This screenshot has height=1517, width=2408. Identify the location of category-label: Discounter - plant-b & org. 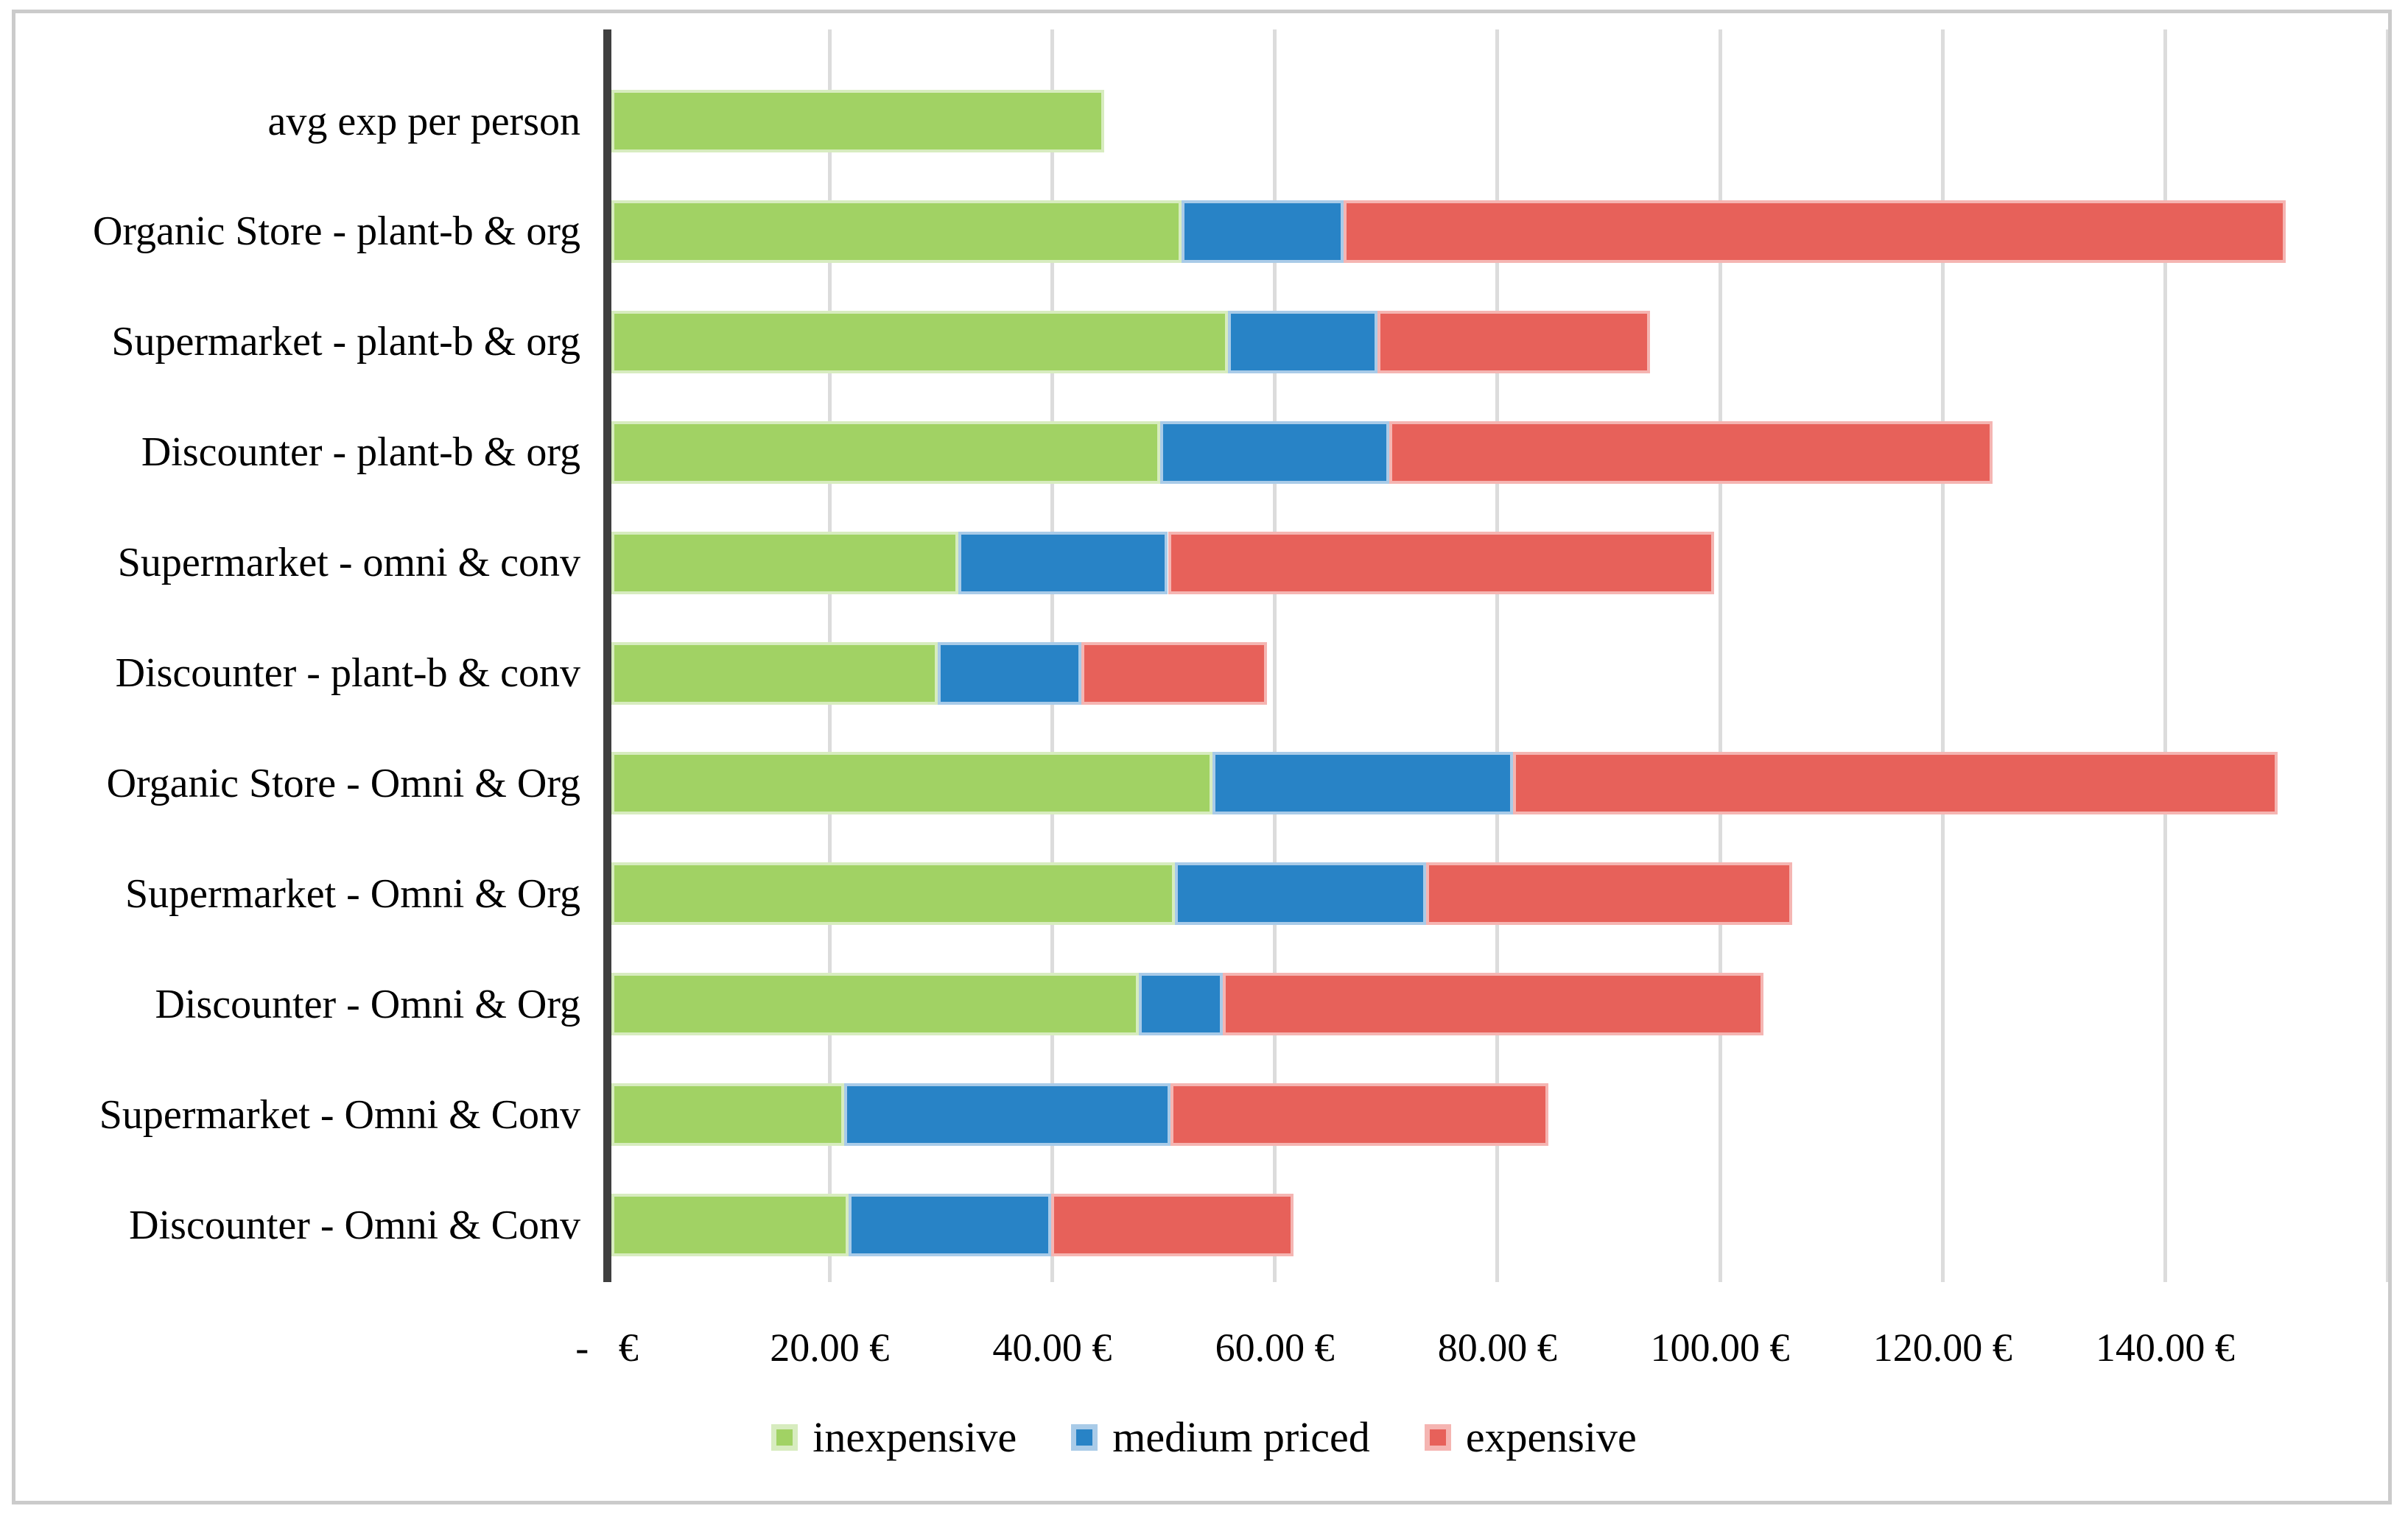
(360, 452).